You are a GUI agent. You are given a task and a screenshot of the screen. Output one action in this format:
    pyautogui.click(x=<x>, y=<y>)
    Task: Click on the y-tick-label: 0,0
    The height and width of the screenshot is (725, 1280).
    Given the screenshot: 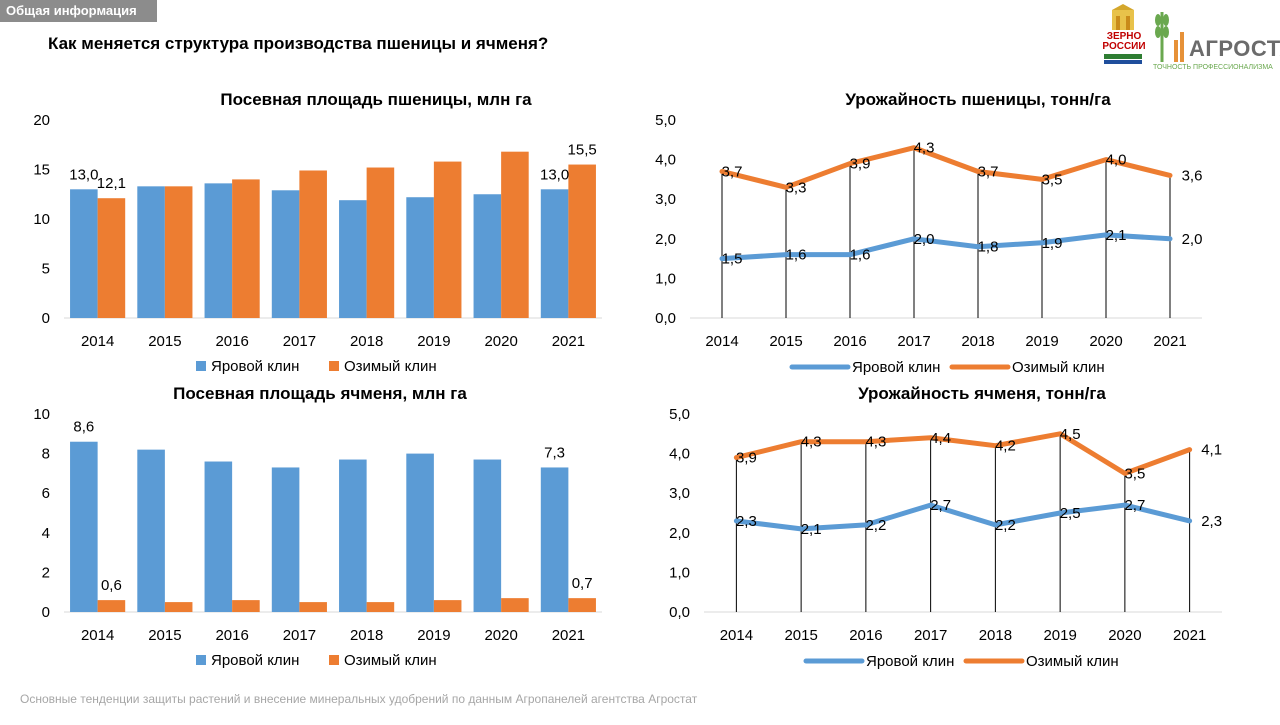 What is the action you would take?
    pyautogui.click(x=679, y=612)
    